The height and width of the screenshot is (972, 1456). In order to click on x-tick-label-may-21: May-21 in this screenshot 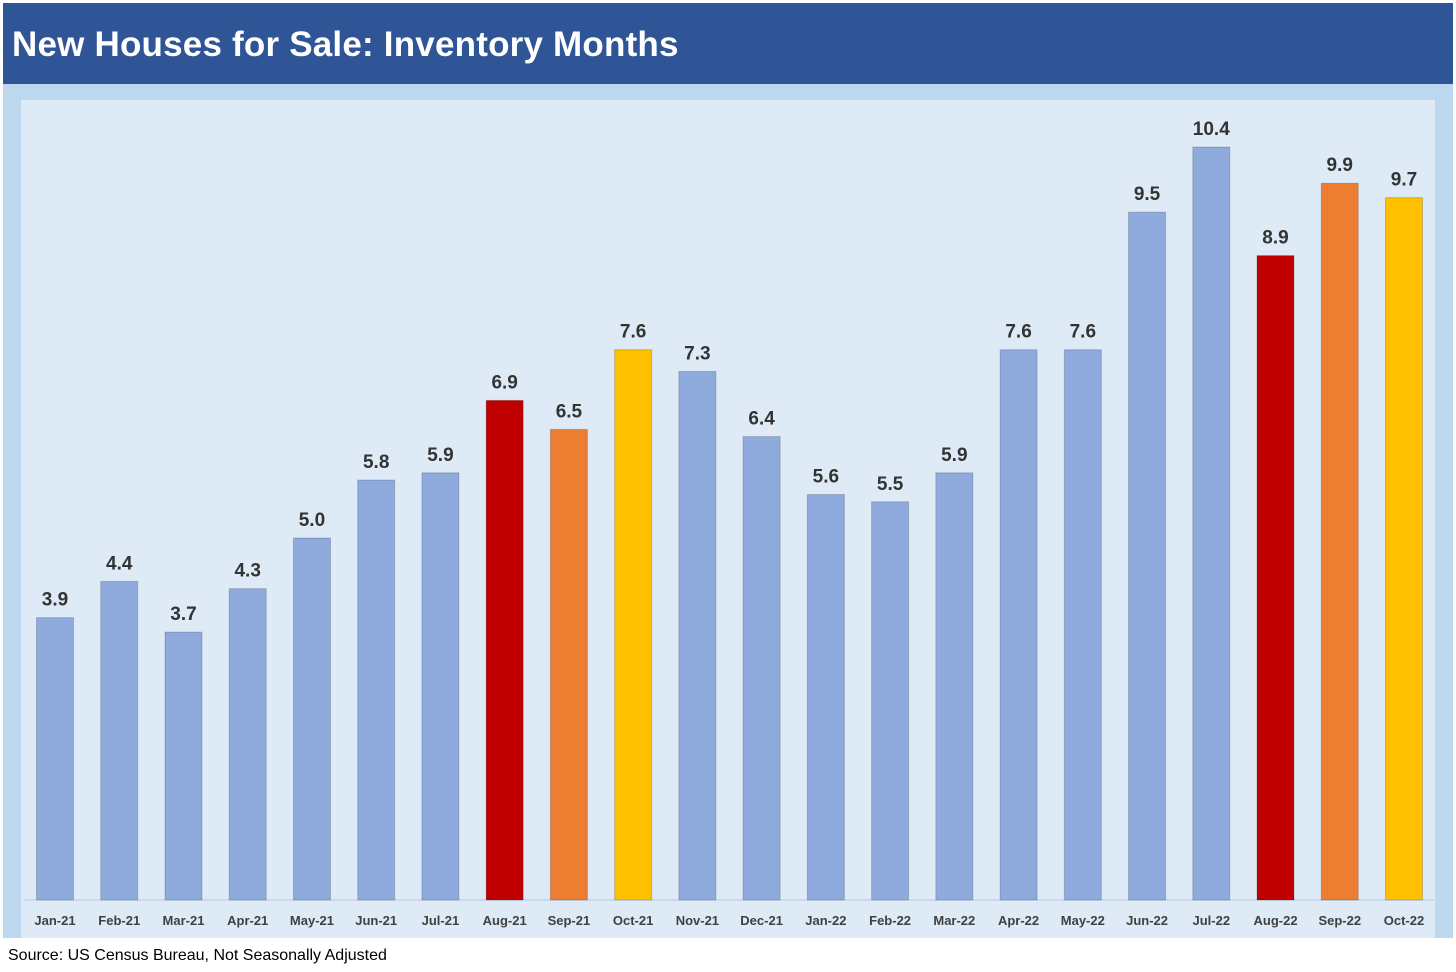, I will do `click(312, 920)`.